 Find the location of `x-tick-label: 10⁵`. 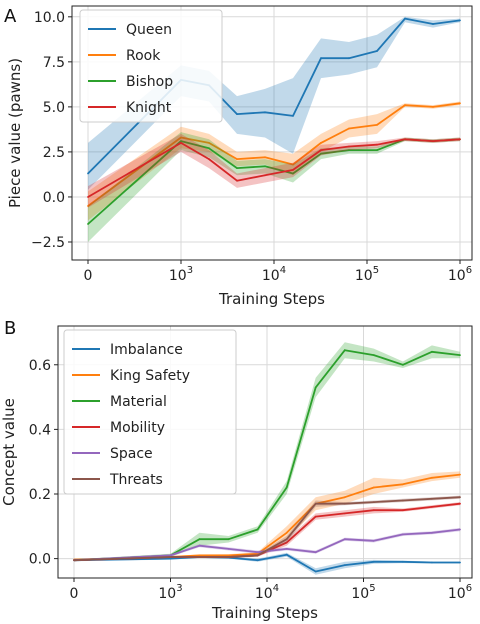

x-tick-label: 10⁵ is located at coordinates (363, 592).